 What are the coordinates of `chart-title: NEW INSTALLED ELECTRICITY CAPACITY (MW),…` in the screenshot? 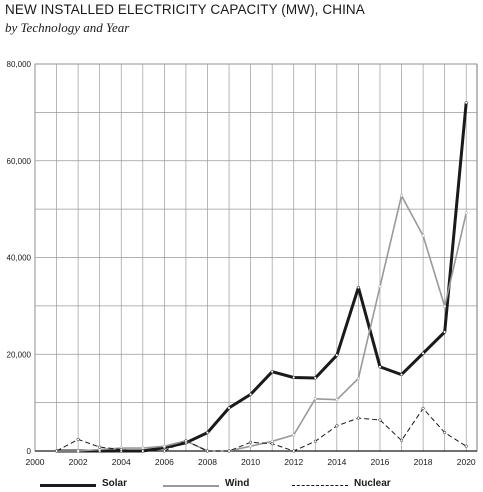 It's located at (185, 9).